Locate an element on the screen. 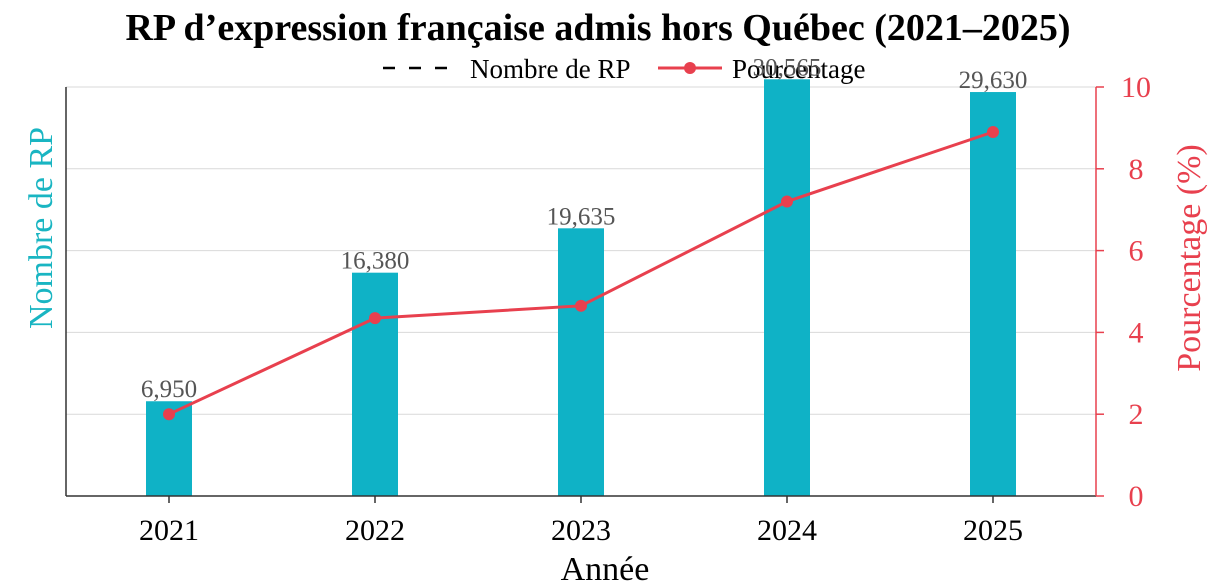 The image size is (1212, 587). percentage-point-2022 is located at coordinates (375, 318).